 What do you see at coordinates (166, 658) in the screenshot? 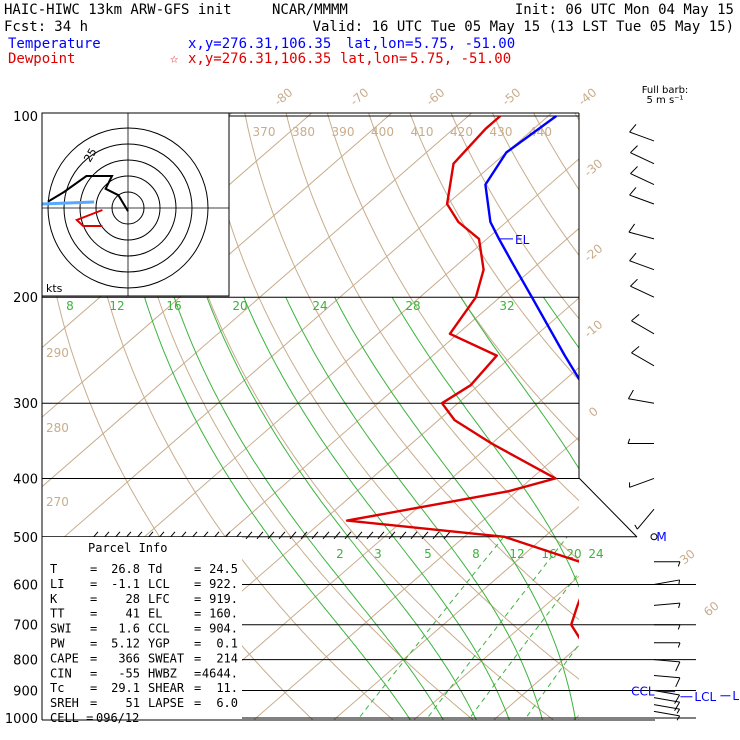
I see `parcel-label: SWEAT` at bounding box center [166, 658].